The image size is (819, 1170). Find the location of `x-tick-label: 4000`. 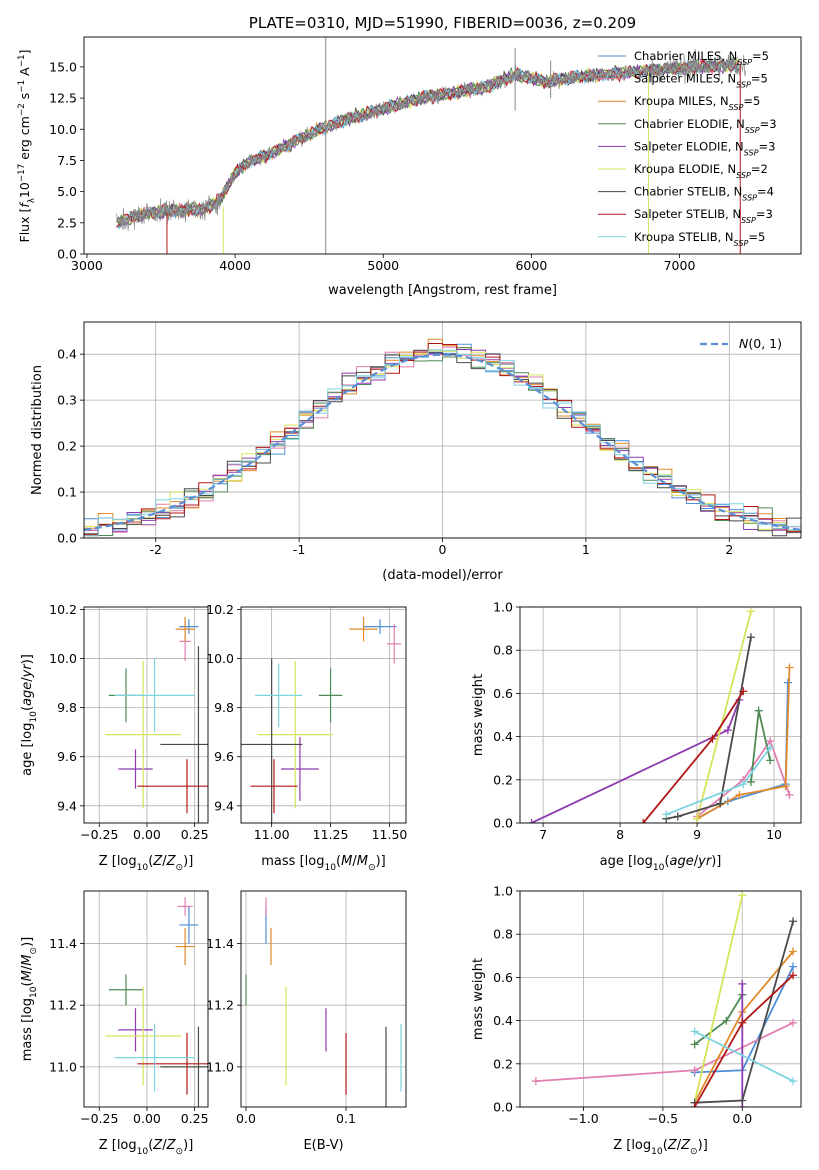

x-tick-label: 4000 is located at coordinates (235, 265).